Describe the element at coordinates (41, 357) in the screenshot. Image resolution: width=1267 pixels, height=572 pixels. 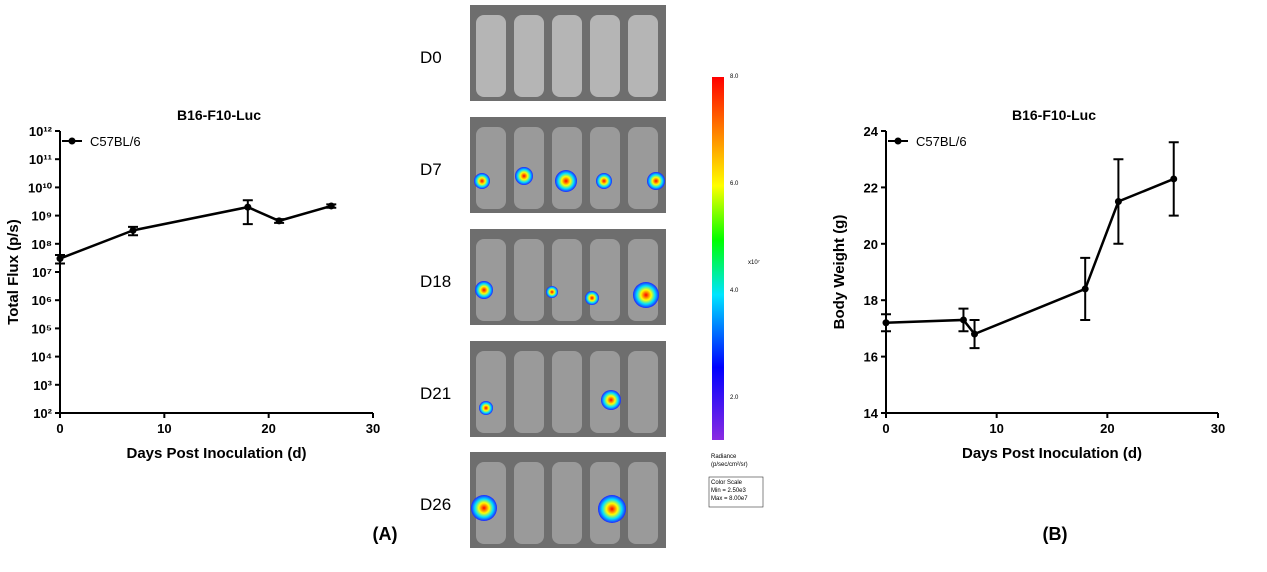
I see `y-tick-label: 10⁴` at that location.